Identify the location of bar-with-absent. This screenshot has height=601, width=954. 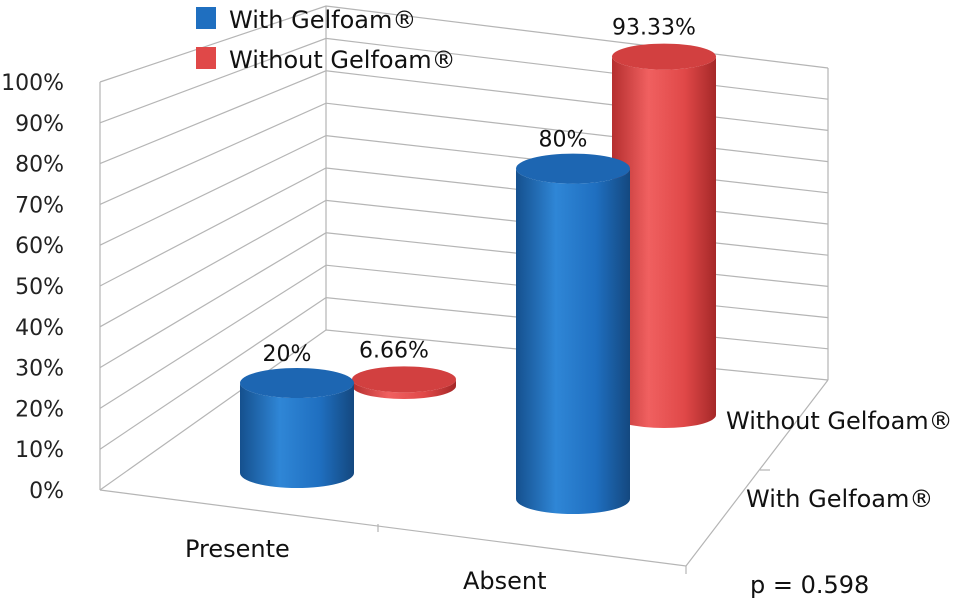
(573, 333).